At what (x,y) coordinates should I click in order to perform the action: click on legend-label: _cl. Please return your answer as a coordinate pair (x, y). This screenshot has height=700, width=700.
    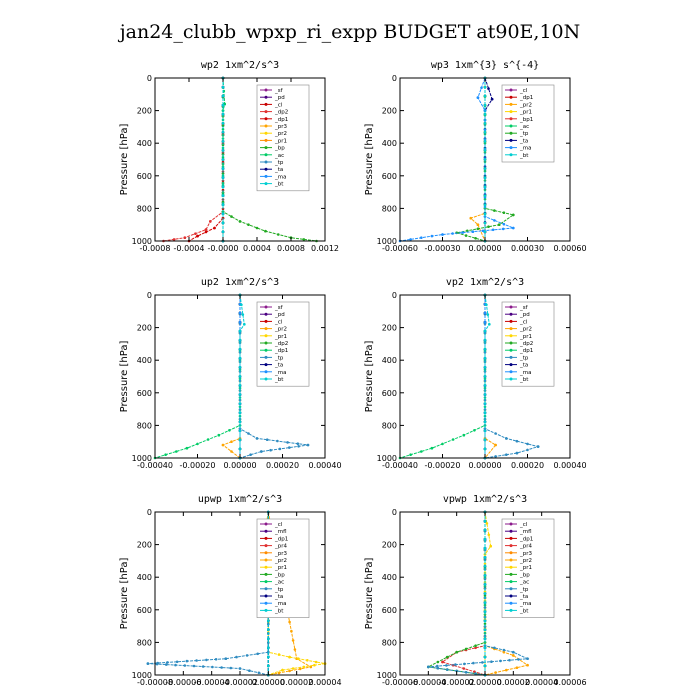
    Looking at the image, I should click on (278, 525).